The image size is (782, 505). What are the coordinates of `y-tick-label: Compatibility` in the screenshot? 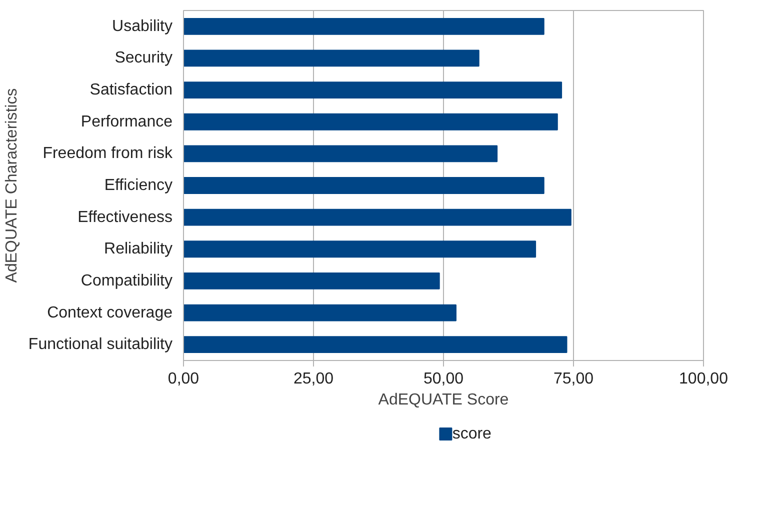 It's located at (126, 281).